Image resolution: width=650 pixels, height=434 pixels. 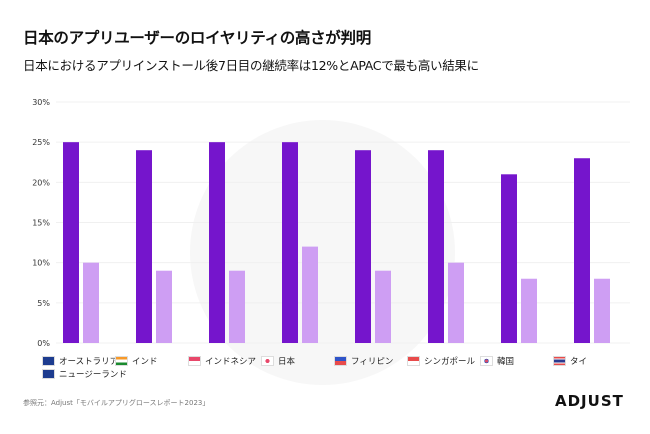 What do you see at coordinates (413, 361) in the screenshot?
I see `singapore-flag-icon` at bounding box center [413, 361].